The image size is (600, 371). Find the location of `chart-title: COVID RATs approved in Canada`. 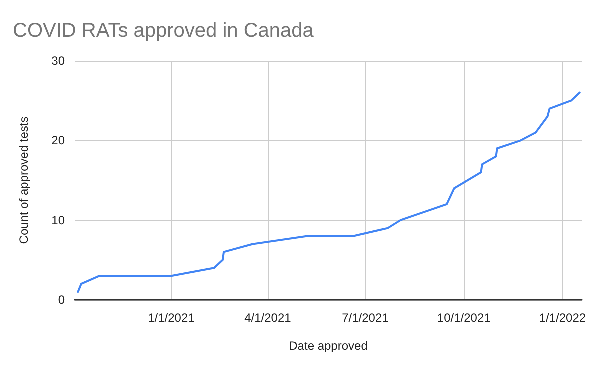

chart-title: COVID RATs approved in Canada is located at coordinates (164, 31).